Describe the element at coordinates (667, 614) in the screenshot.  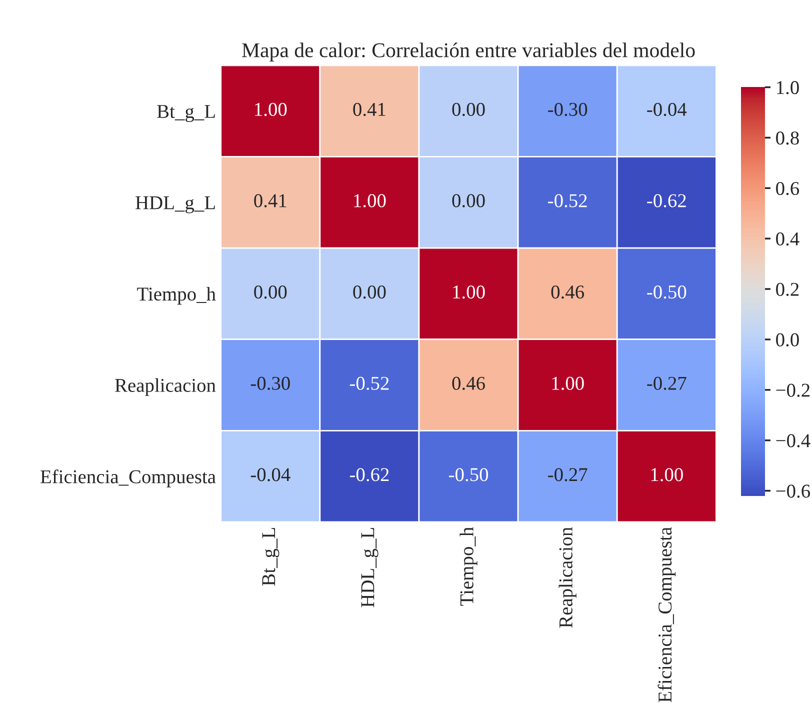
I see `x-tick-label: Eficiencia_Compuesta` at that location.